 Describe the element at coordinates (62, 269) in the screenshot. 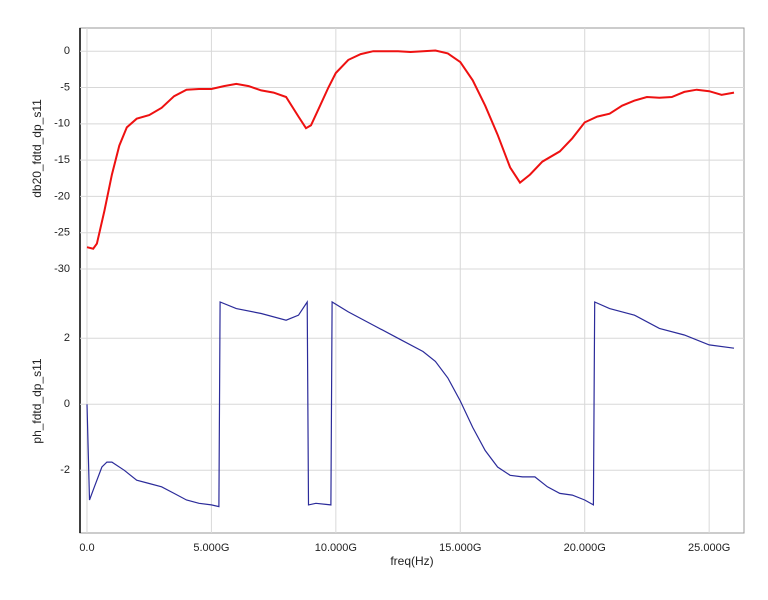

I see `y-tick-label: -30` at that location.